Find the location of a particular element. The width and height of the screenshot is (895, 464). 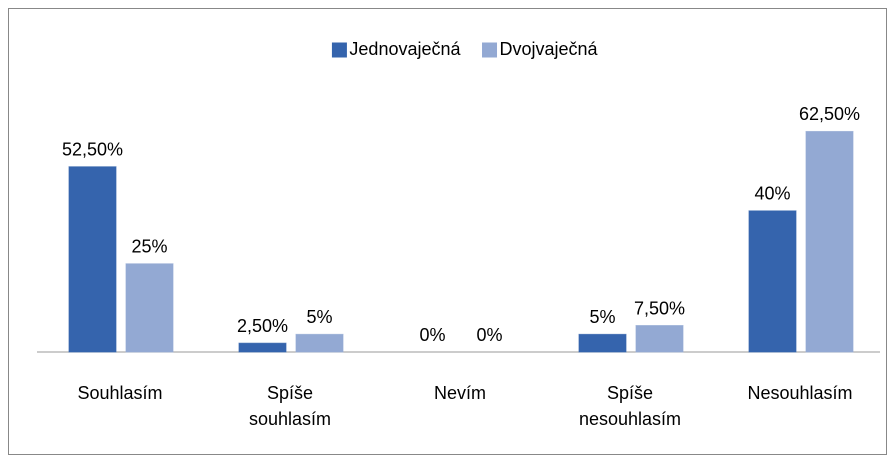

x-tick-label-box: Souhlasím is located at coordinates (120, 393).